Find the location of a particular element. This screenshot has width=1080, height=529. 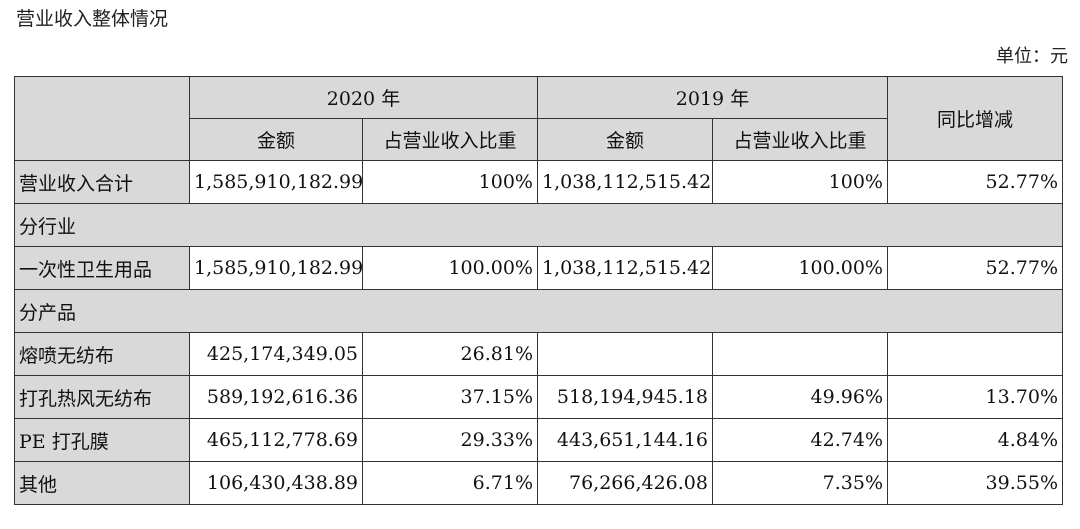

row-label: PE 打孔膜 is located at coordinates (102, 440).